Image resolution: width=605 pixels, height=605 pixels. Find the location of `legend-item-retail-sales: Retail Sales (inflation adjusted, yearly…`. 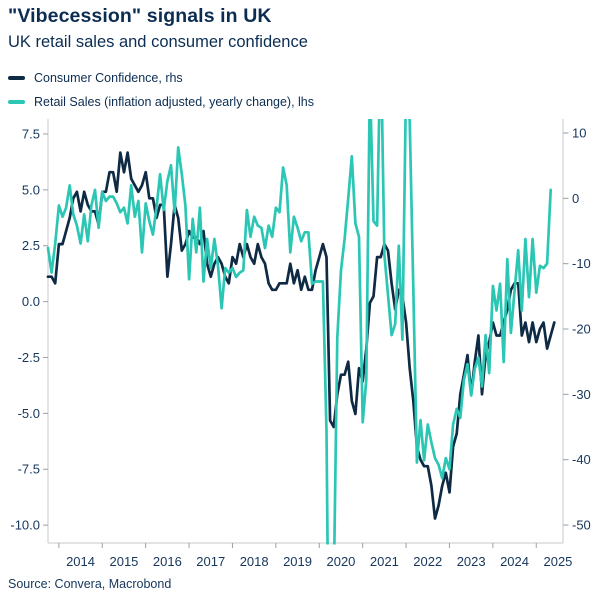

legend-item-retail-sales: Retail Sales (inflation adjusted, yearly… is located at coordinates (161, 102).